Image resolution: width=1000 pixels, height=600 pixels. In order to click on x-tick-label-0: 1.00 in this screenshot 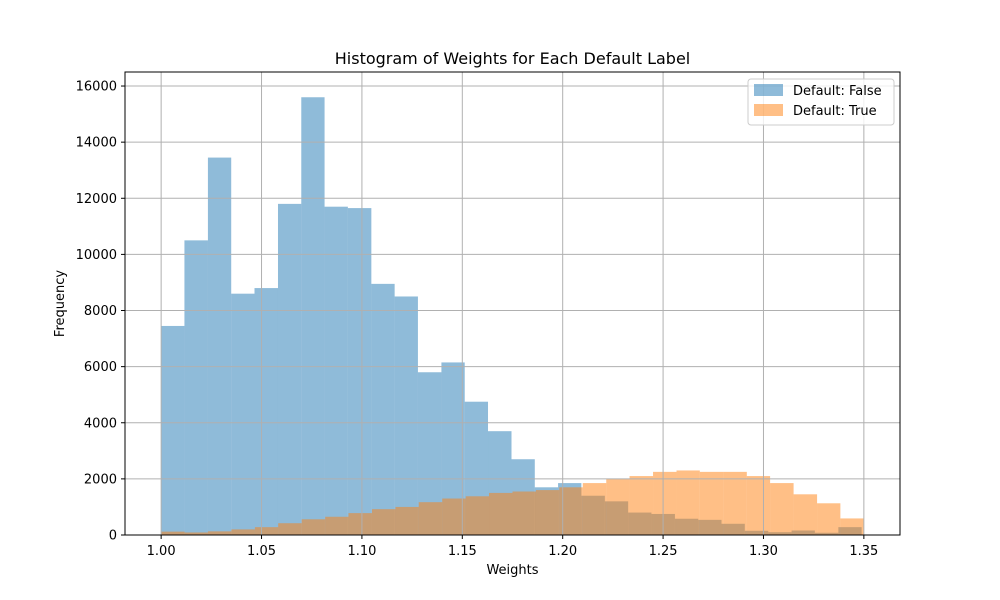, I will do `click(161, 551)`.